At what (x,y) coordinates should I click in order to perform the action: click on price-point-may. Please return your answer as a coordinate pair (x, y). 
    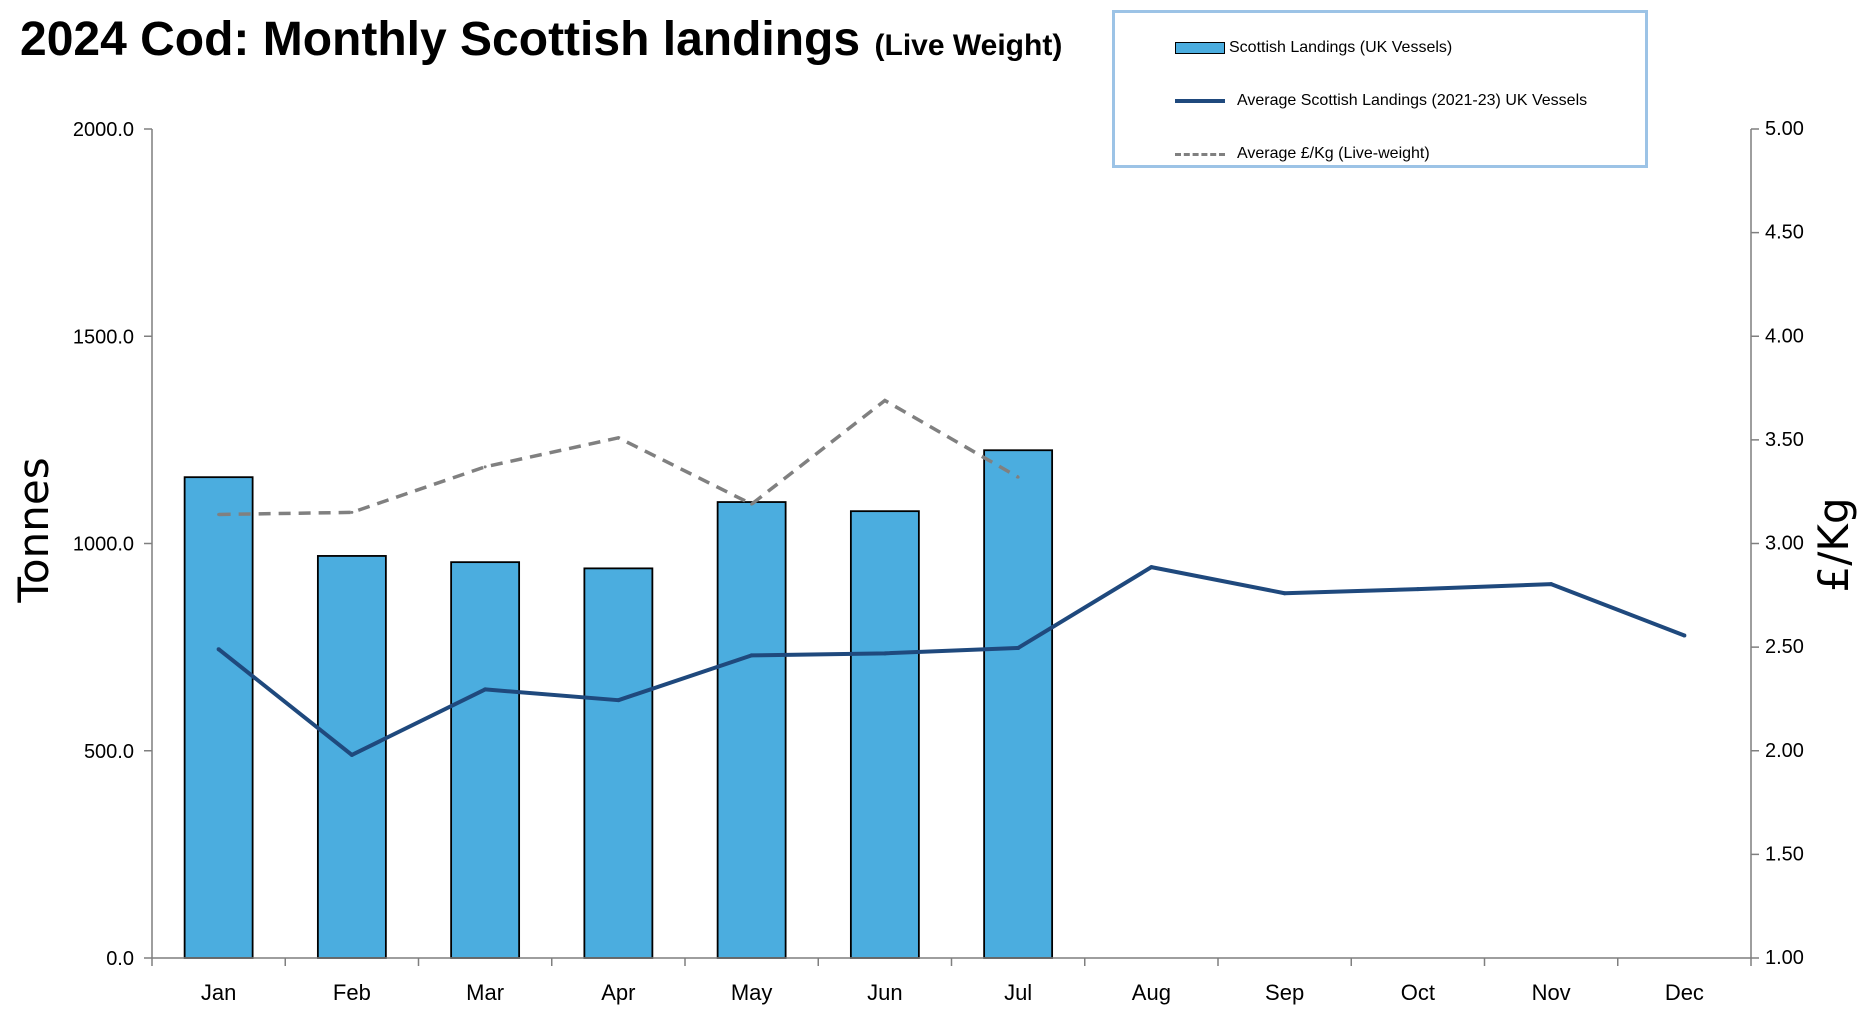
    Looking at the image, I should click on (752, 504).